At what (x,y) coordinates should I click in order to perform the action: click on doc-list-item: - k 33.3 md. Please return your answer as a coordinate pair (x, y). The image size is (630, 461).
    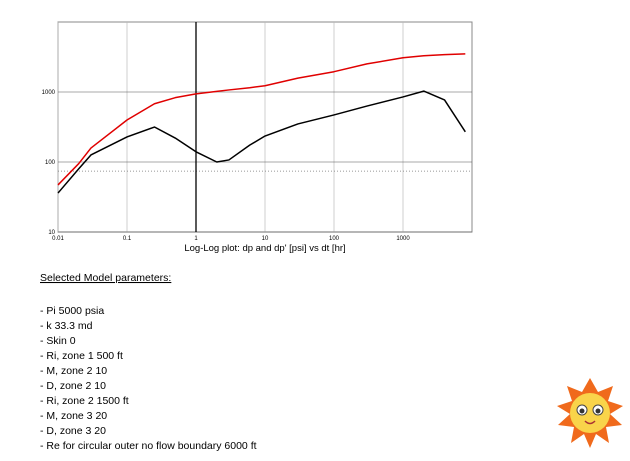
    Looking at the image, I should click on (66, 326).